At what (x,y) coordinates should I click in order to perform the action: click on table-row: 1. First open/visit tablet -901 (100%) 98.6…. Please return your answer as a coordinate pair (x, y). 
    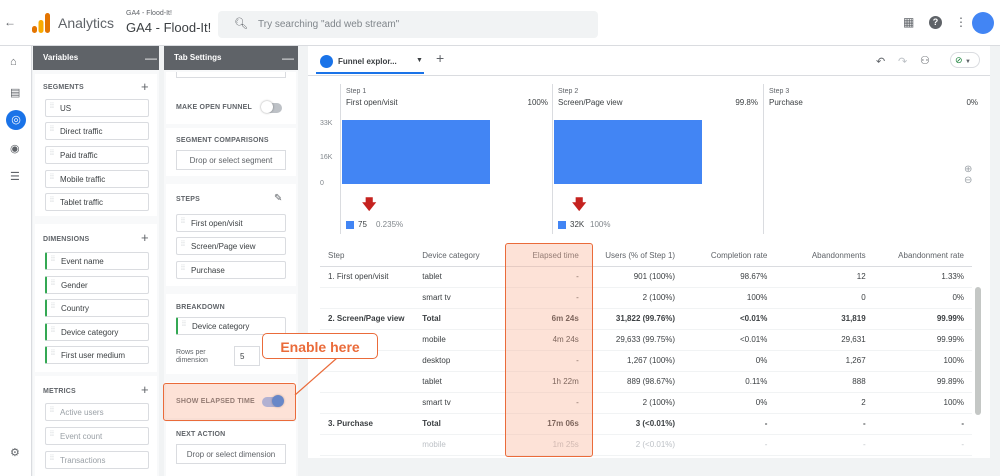
    Looking at the image, I should click on (646, 277).